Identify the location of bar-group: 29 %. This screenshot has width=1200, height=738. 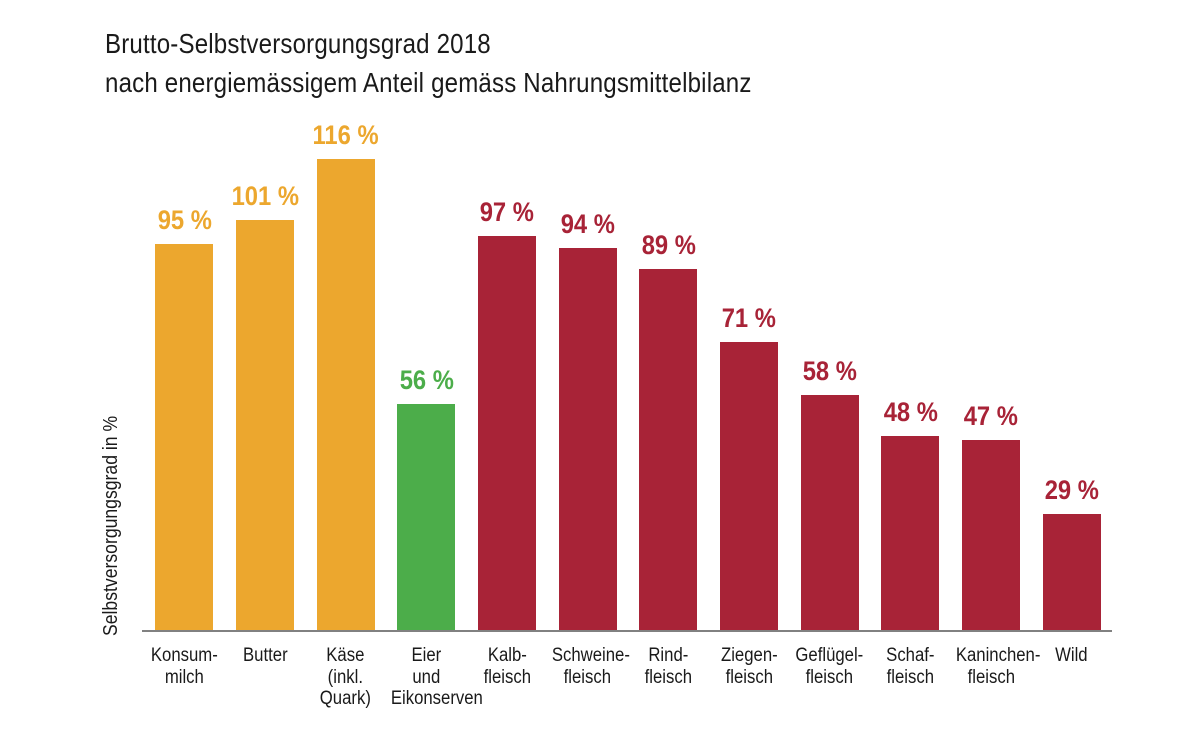
(1071, 553).